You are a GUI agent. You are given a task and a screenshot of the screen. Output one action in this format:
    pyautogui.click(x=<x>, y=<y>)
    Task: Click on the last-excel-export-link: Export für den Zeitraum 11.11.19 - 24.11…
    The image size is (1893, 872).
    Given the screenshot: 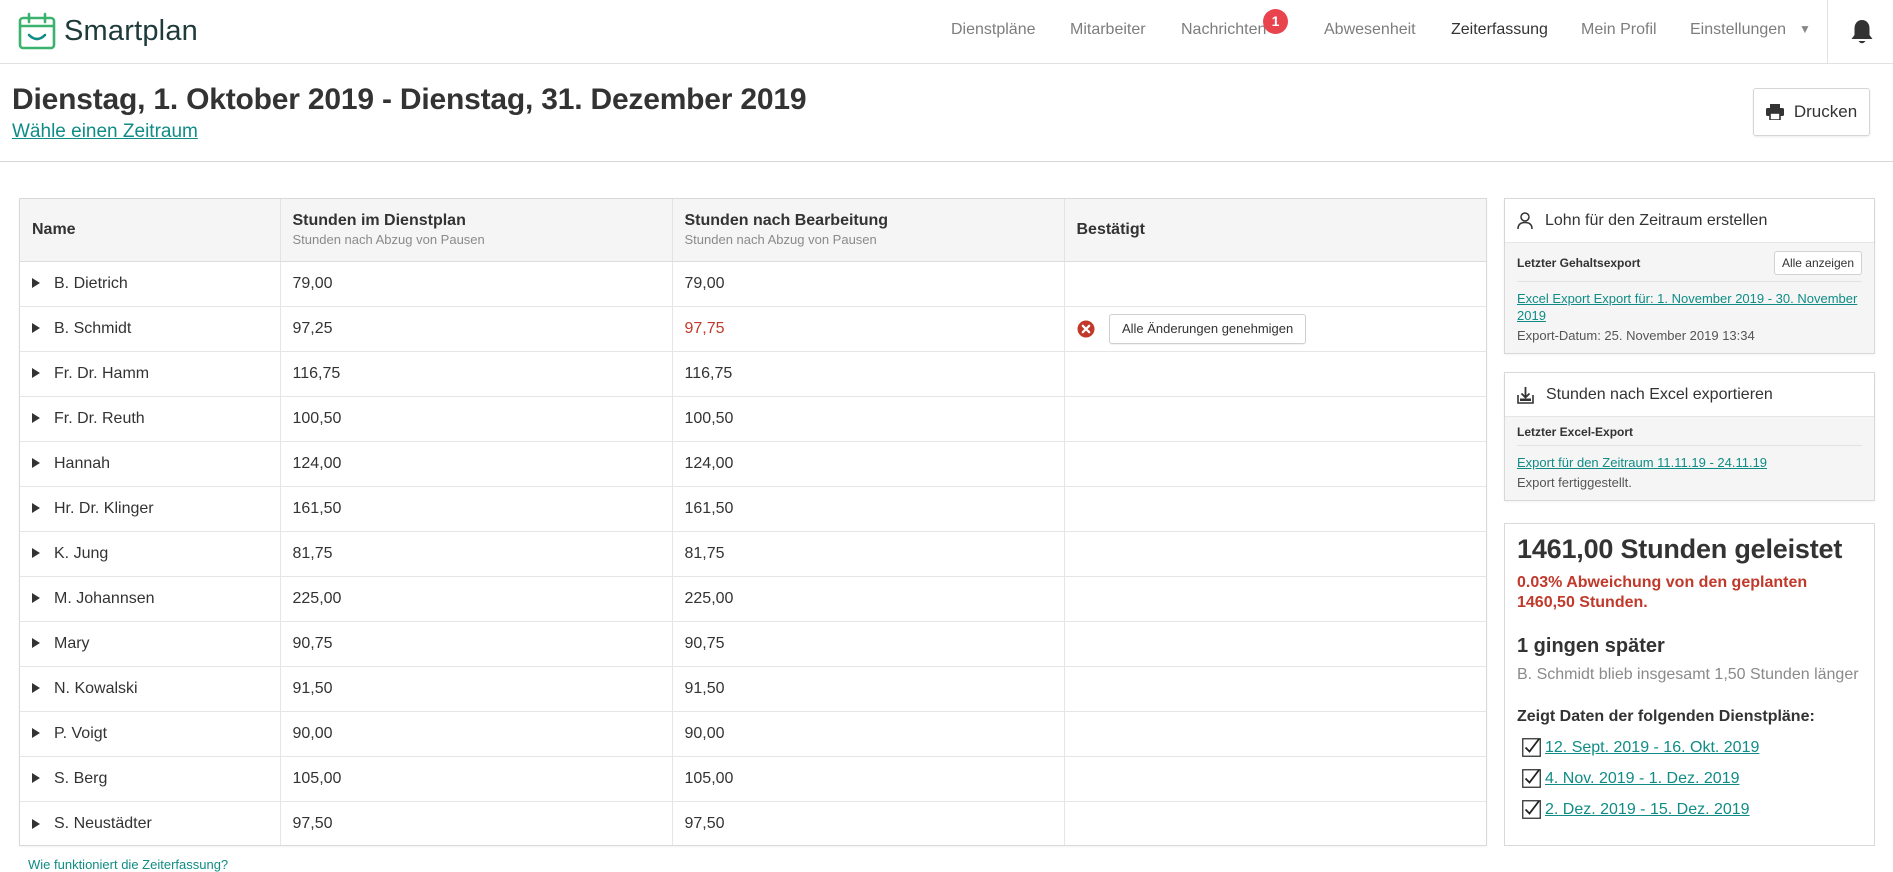 What is the action you would take?
    pyautogui.click(x=1642, y=462)
    